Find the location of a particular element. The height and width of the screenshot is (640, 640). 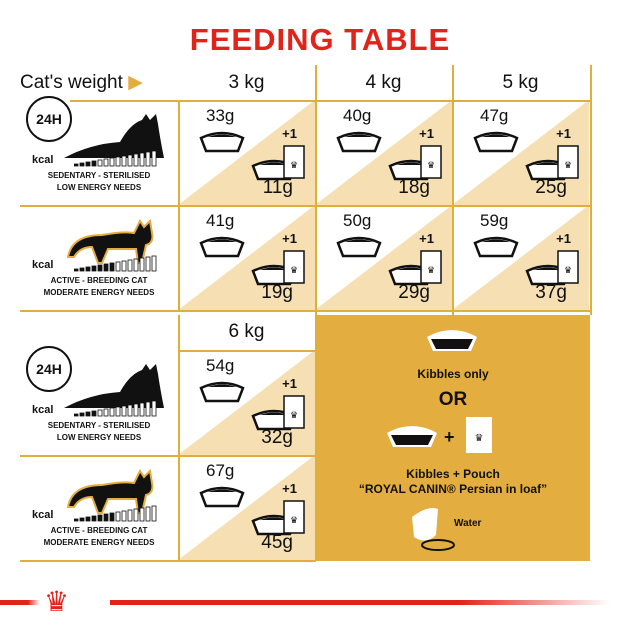

mixed-kibbles-amount: 29g is located at coordinates (414, 292).